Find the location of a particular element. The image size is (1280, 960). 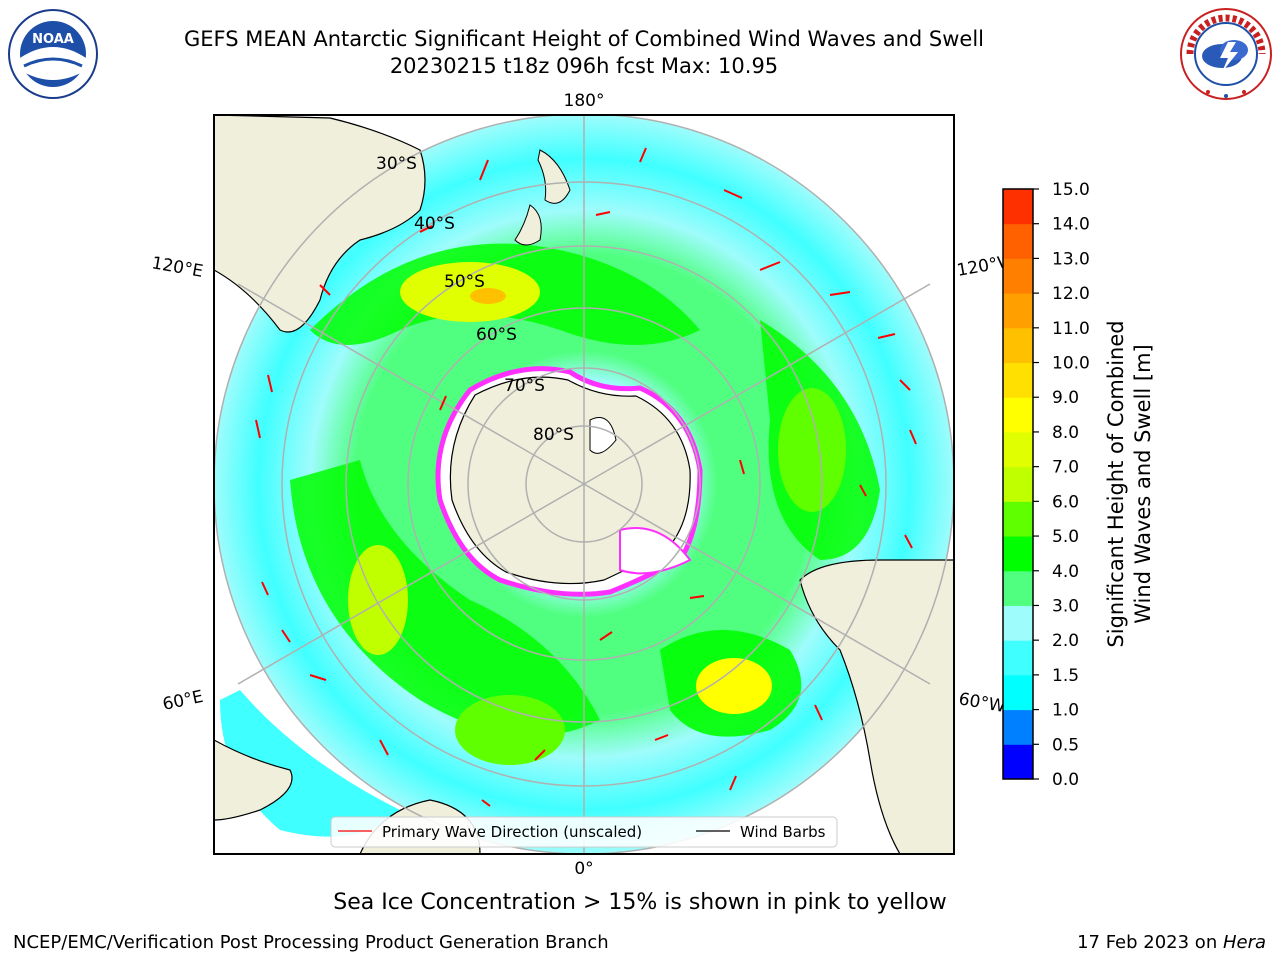

colorbar-tick-label: 4.0 is located at coordinates (1065, 572).